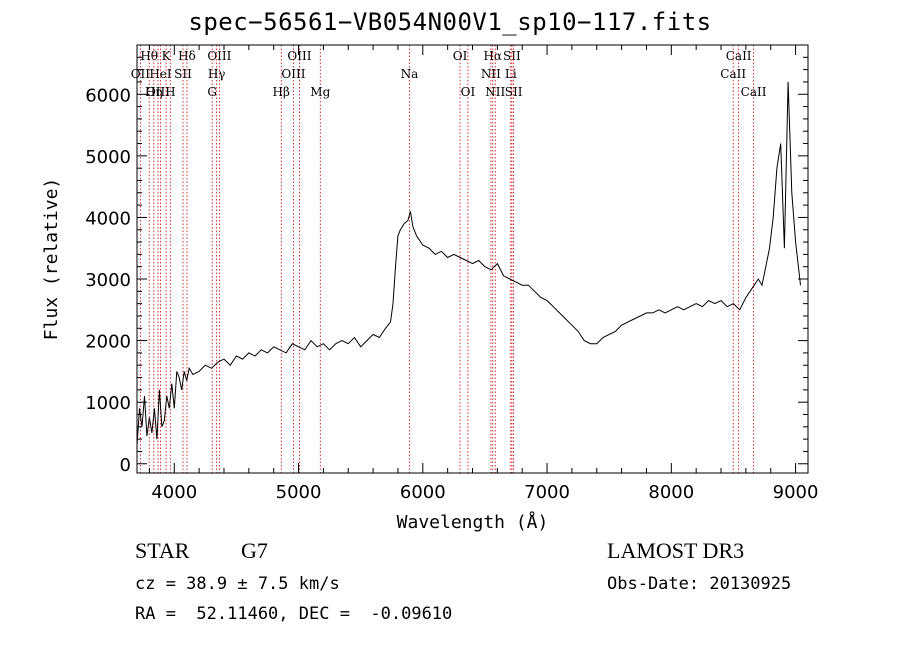  I want to click on object-class: STAR, so click(162, 550).